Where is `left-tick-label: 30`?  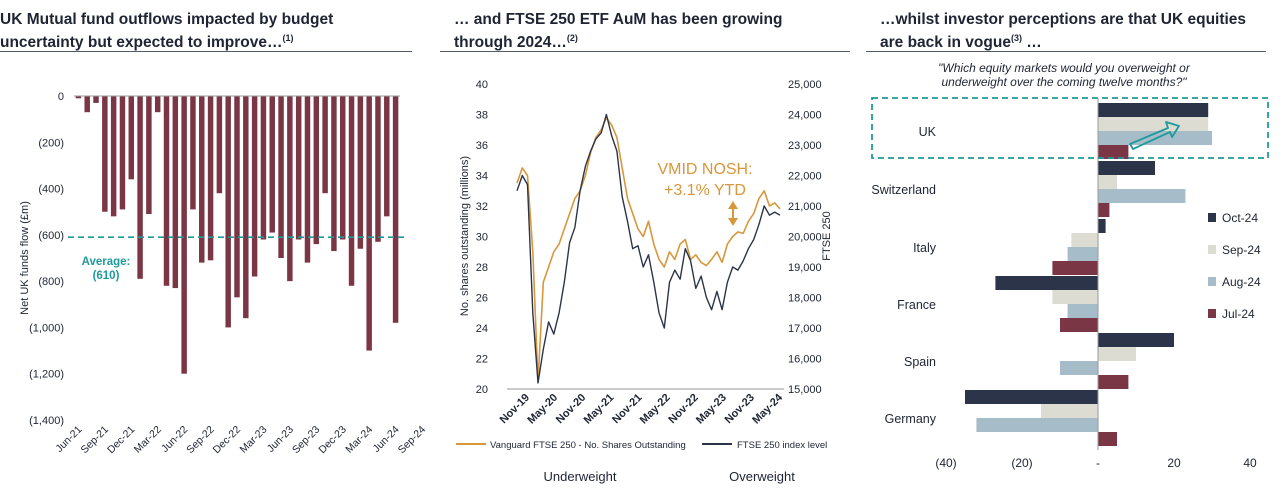
left-tick-label: 30 is located at coordinates (482, 238).